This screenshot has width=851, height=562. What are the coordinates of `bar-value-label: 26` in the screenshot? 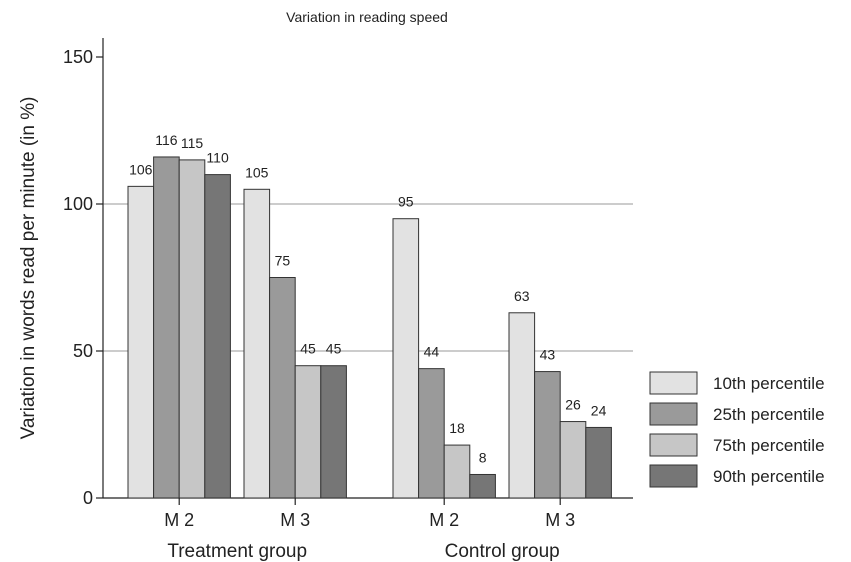 It's located at (573, 405).